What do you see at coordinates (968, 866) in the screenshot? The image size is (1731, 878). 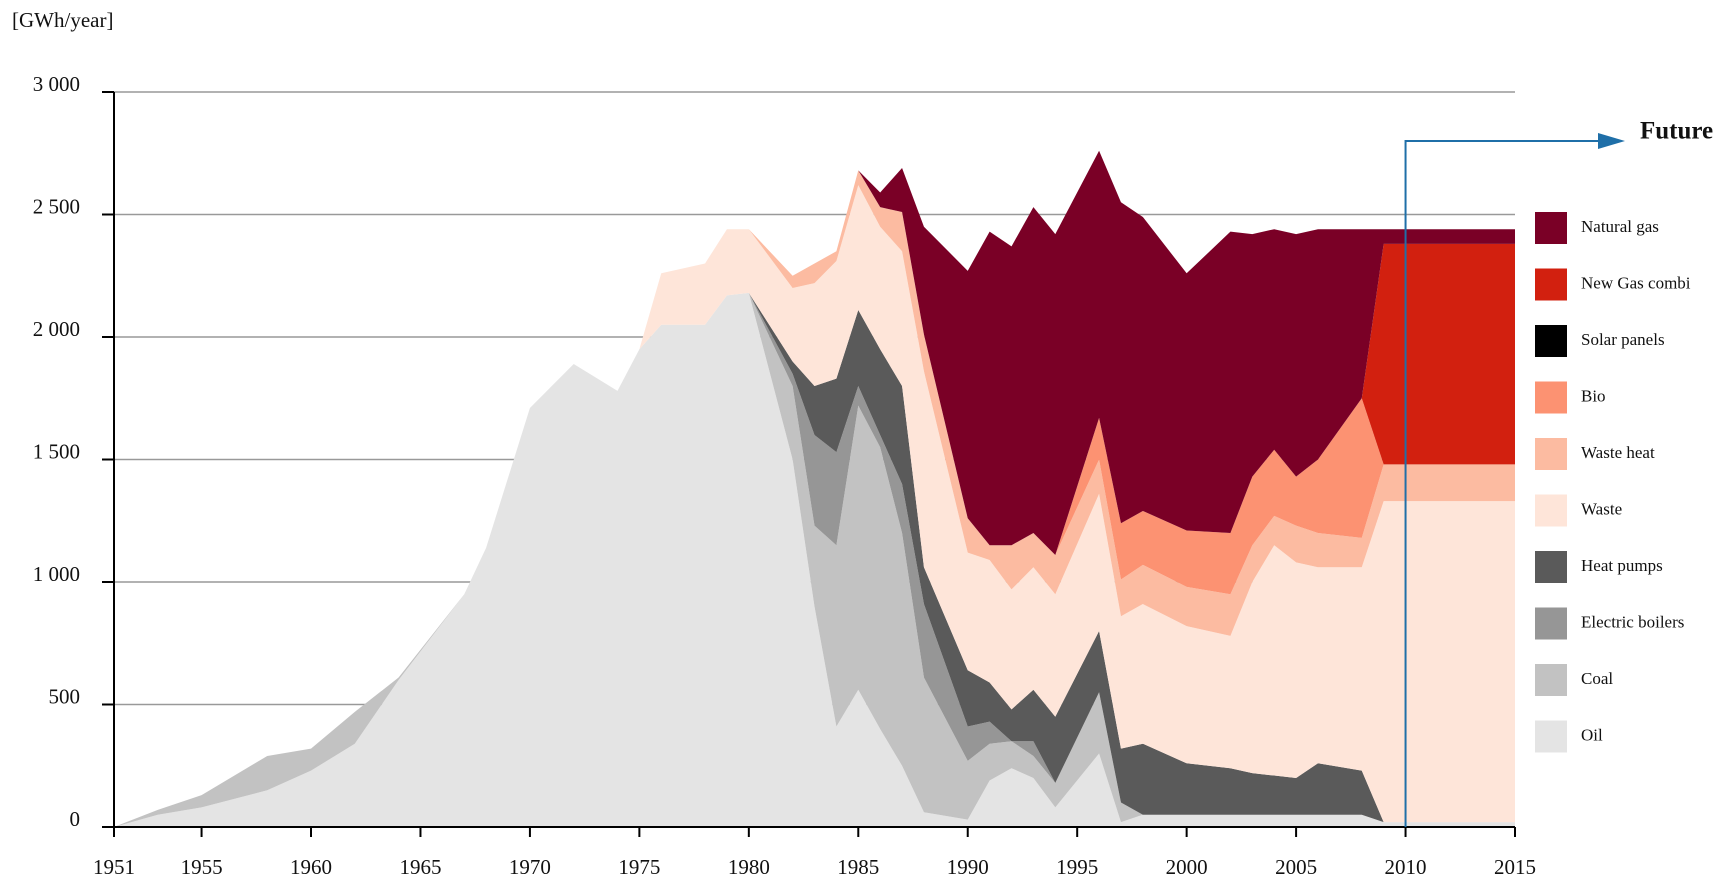 I see `x-tick-label: 1990` at bounding box center [968, 866].